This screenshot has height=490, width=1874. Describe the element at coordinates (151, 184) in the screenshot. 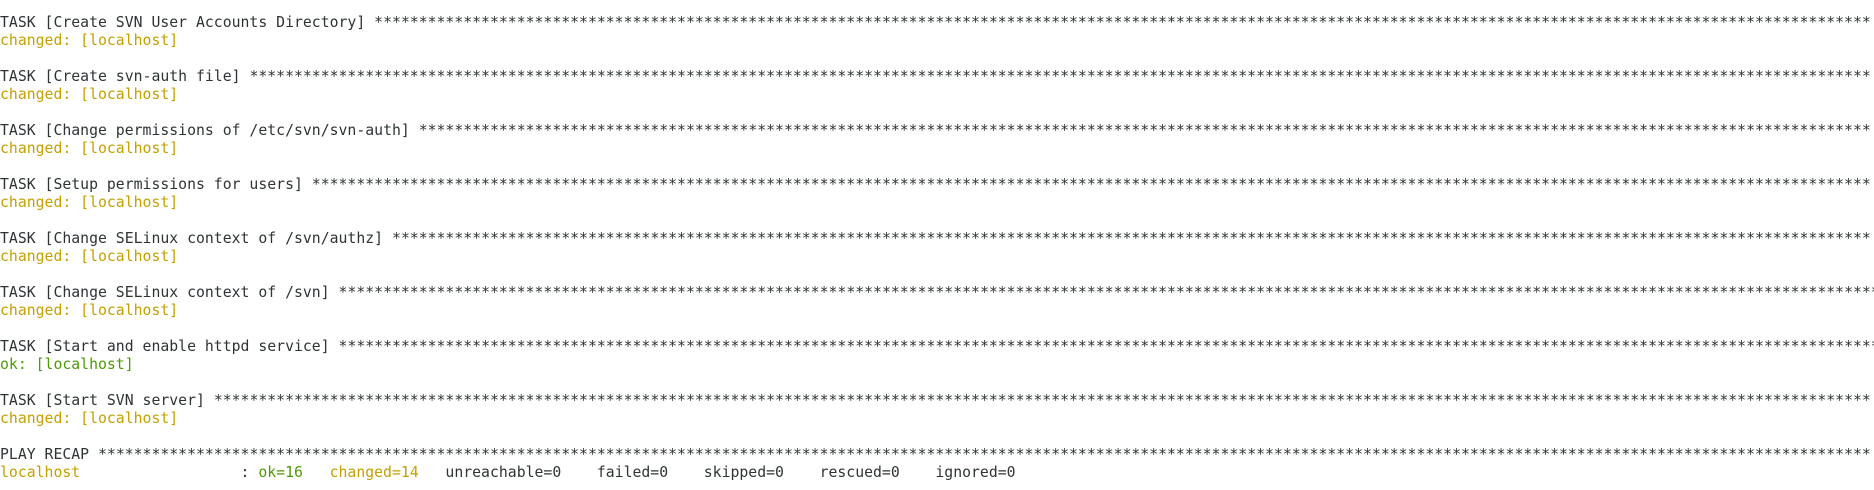

I see `task-header: TASK [Setup permissions for users]` at that location.